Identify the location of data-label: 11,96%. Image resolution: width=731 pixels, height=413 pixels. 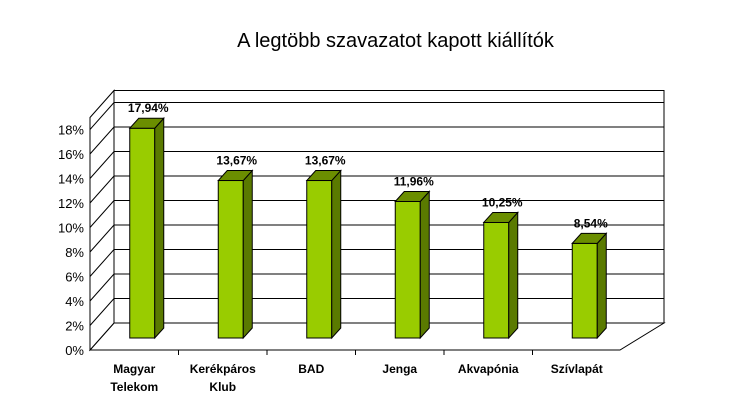
(414, 181).